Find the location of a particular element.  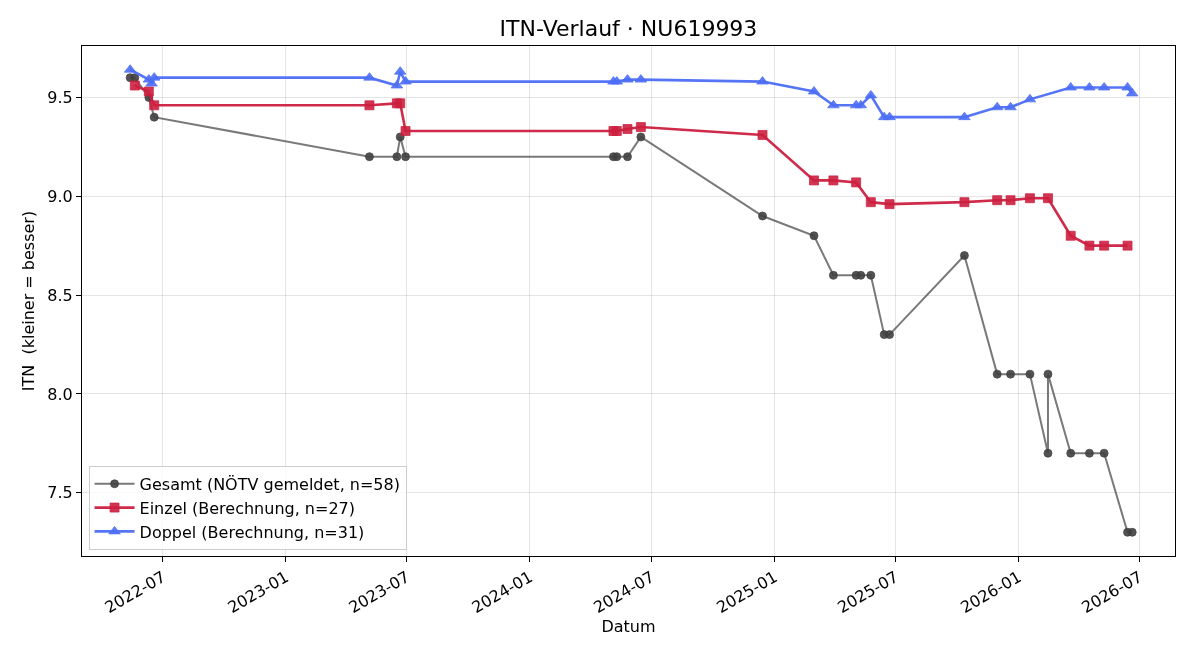

legend-label: Gesamt (NÖTV gemeldet, n=58) is located at coordinates (269, 485).